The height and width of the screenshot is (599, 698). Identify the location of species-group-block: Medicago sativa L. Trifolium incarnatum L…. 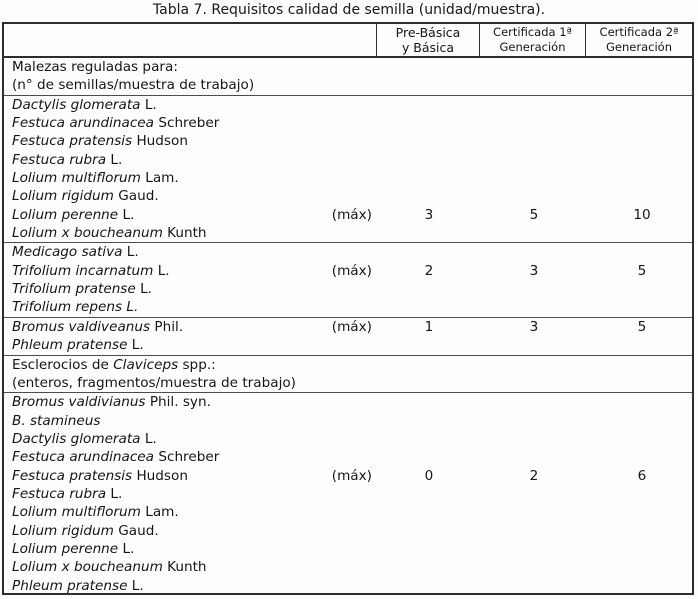
(348, 280).